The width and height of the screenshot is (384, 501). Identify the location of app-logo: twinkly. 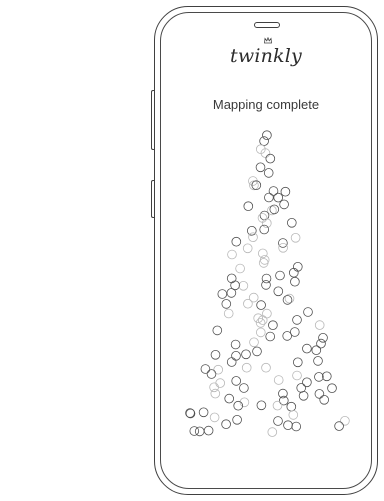
(266, 56).